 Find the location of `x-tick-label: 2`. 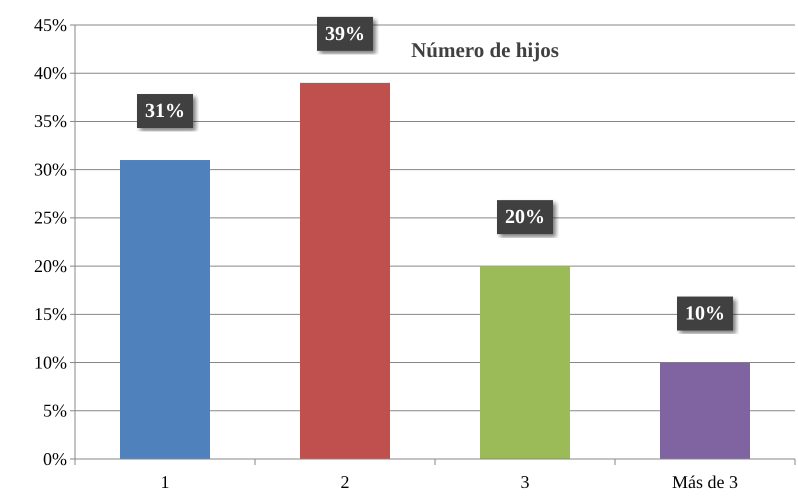

x-tick-label: 2 is located at coordinates (345, 482).